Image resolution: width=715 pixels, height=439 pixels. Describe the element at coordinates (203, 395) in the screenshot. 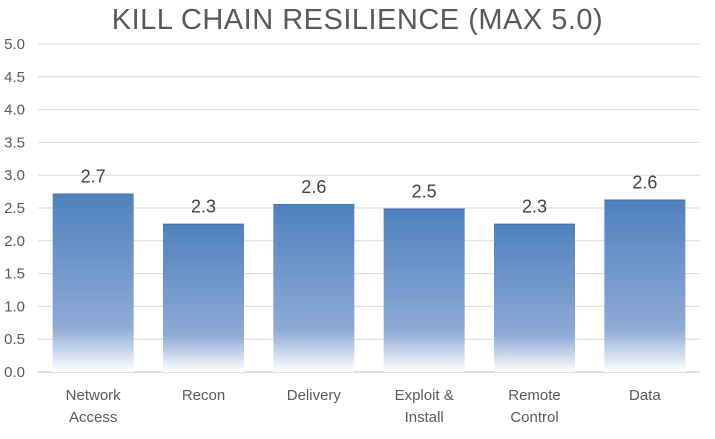

I see `x-tick-label: Recon` at that location.